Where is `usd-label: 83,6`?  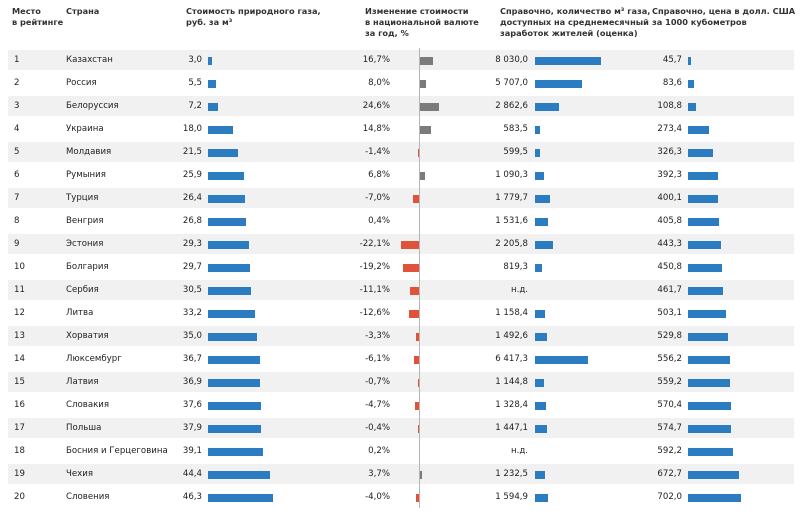 usd-label: 83,6 is located at coordinates (672, 83).